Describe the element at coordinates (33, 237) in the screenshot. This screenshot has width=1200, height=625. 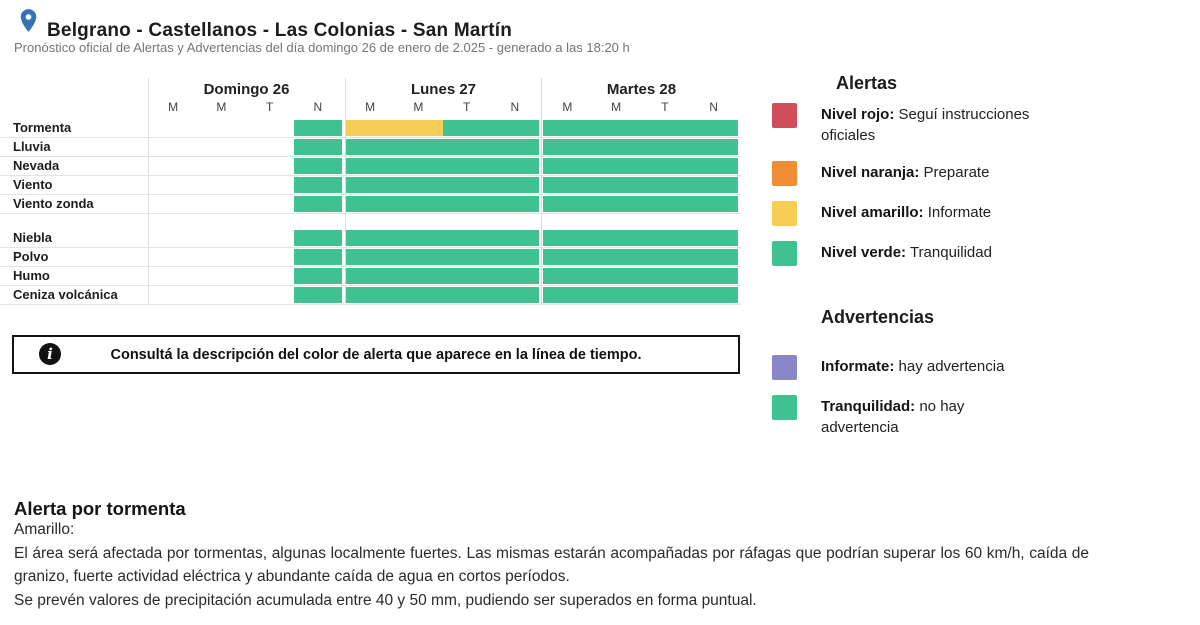
I see `timeline-row-label: Niebla` at that location.